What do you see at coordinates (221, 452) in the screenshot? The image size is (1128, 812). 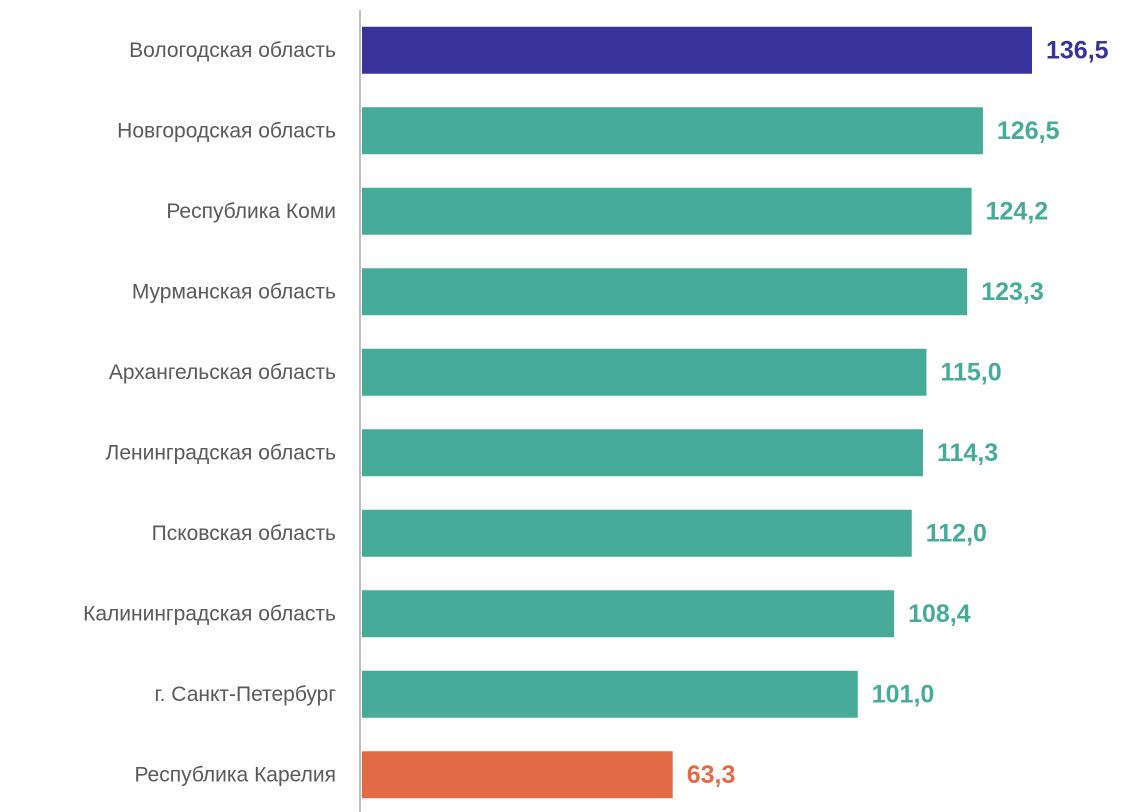 I see `category-label: Ленинградская область` at bounding box center [221, 452].